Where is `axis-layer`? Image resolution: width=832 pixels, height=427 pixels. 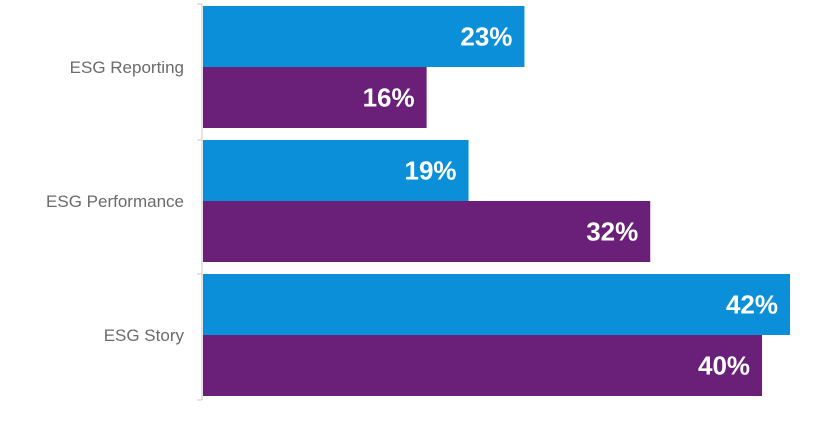 axis-layer is located at coordinates (200, 202).